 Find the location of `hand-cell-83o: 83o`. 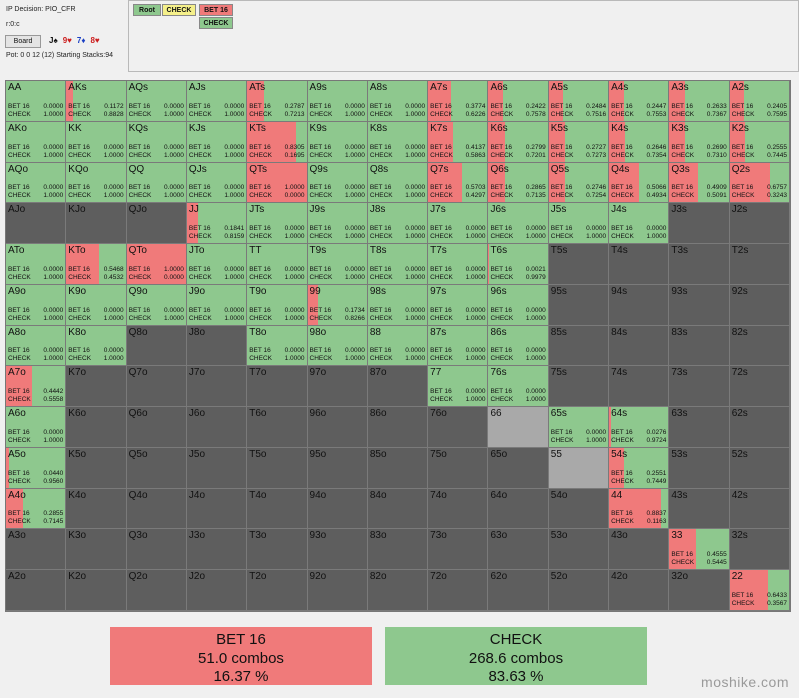

hand-cell-83o: 83o is located at coordinates (398, 550).